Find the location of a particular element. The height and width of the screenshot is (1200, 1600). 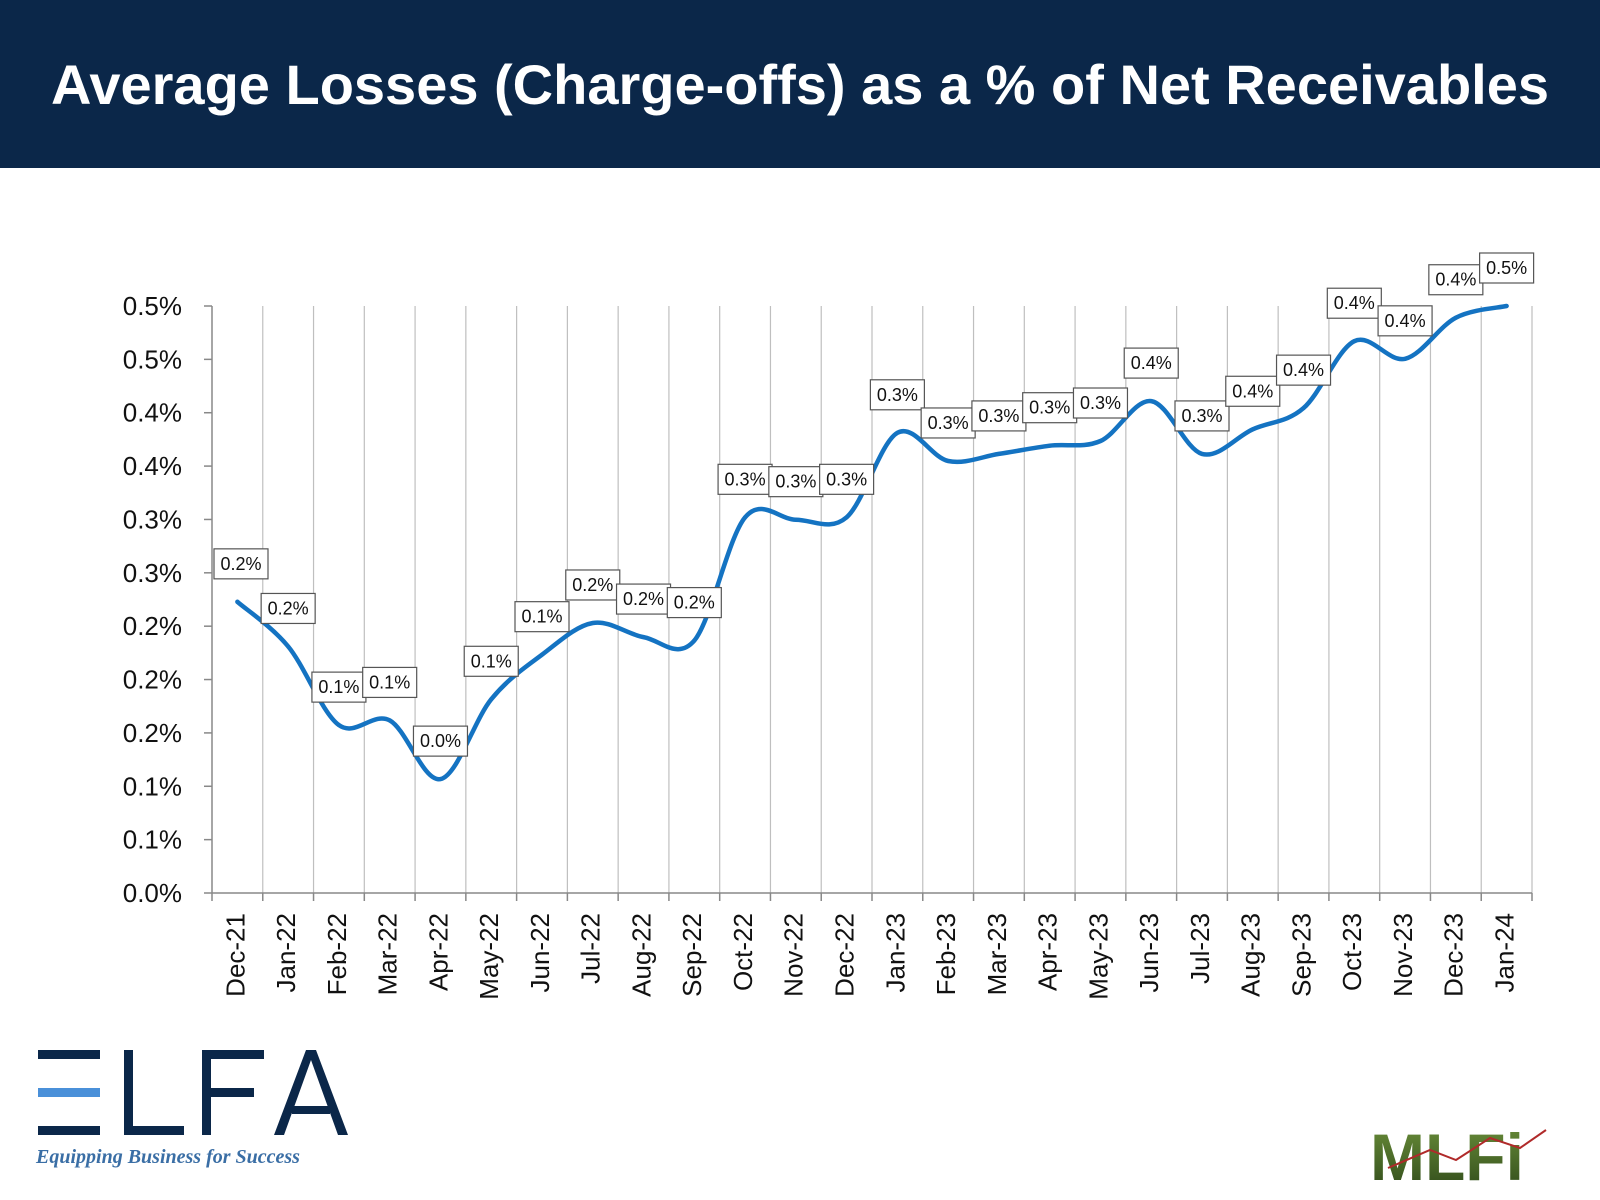

data-label: 0.0% is located at coordinates (440, 741).